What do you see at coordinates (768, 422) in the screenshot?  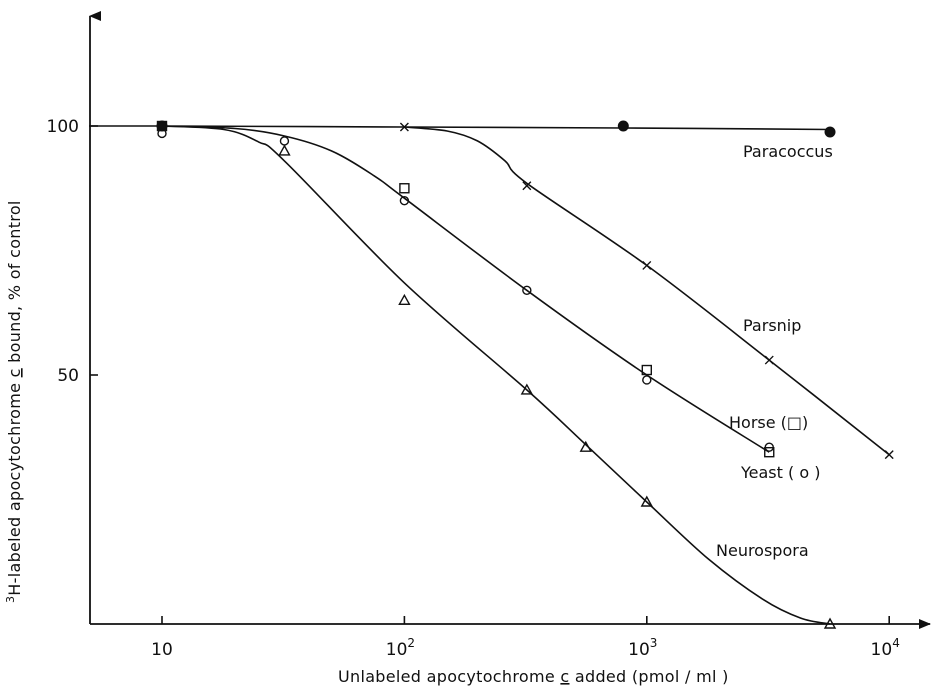 I see `series-label-horse: Horse (□)` at bounding box center [768, 422].